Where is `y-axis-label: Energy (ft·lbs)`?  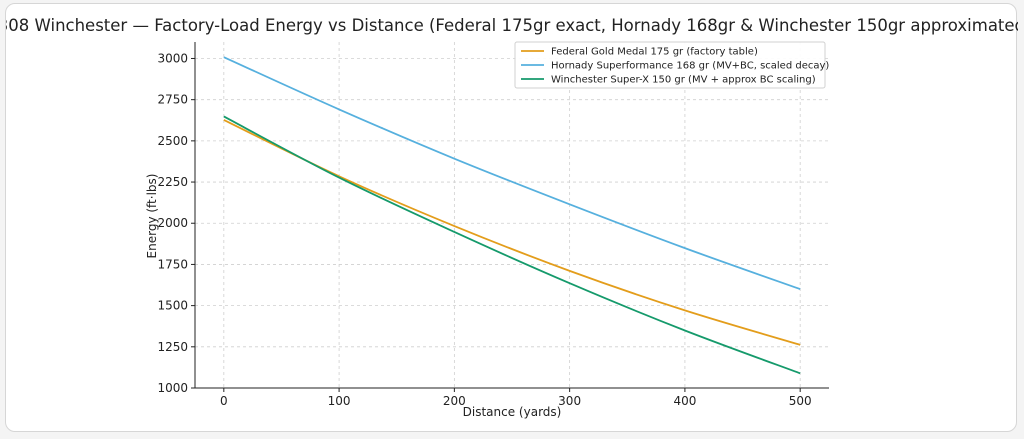
y-axis-label: Energy (ft·lbs) is located at coordinates (152, 216).